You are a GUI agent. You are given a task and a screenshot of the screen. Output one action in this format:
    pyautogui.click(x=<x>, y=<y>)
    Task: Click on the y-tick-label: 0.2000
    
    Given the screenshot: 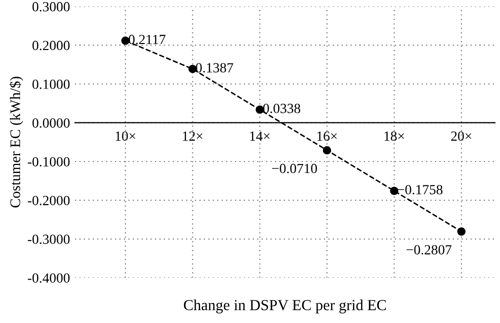 What is the action you would take?
    pyautogui.click(x=51, y=45)
    